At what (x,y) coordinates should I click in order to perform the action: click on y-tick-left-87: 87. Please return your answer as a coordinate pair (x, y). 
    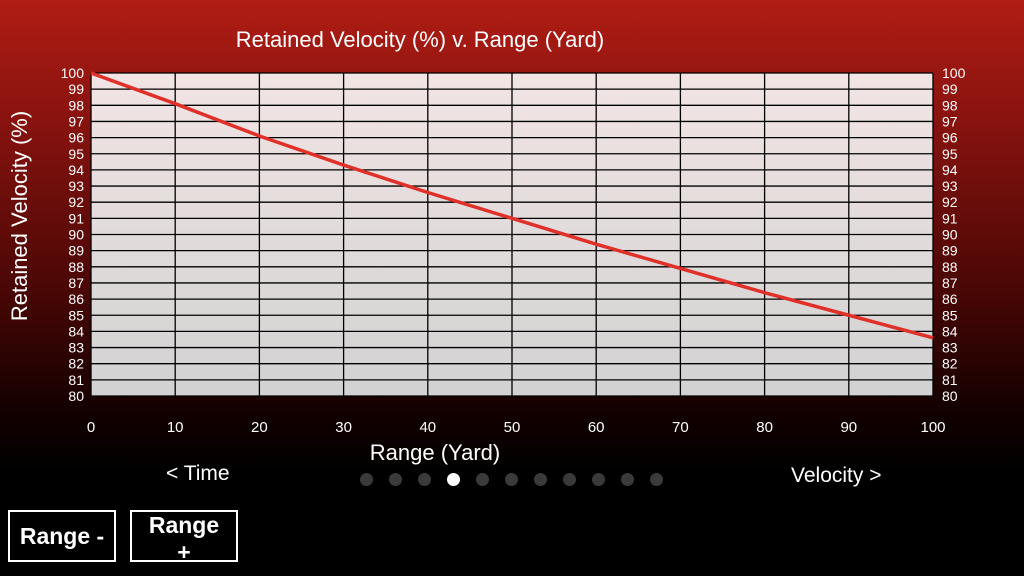
    Looking at the image, I should click on (76, 283).